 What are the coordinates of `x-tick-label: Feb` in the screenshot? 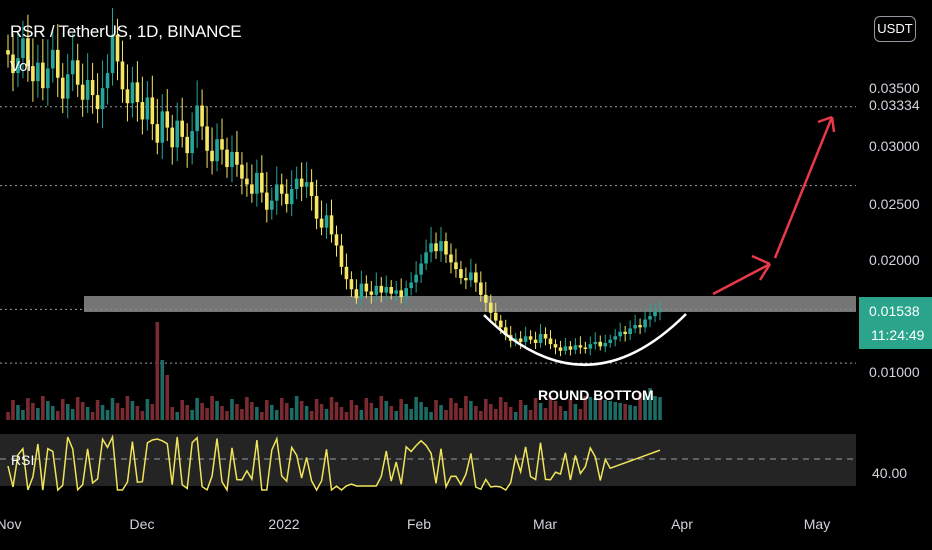 It's located at (419, 524).